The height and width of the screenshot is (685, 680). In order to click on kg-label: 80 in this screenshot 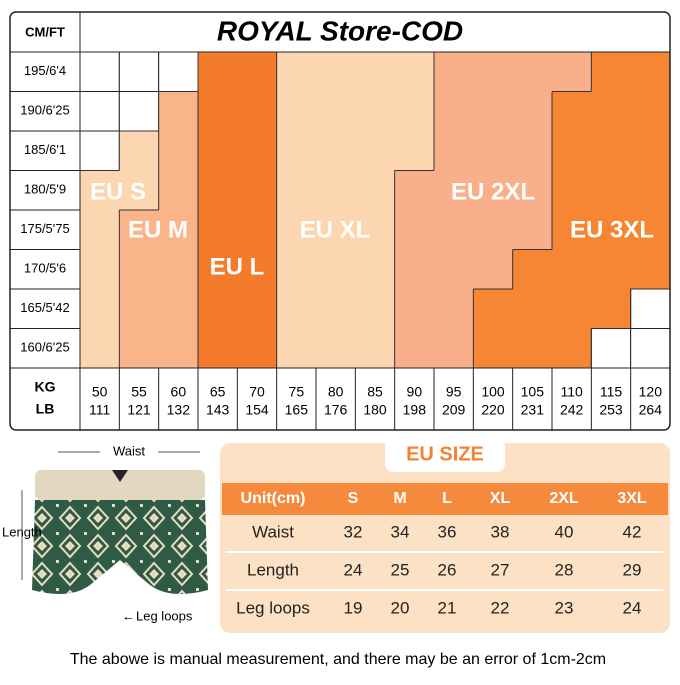, I will do `click(336, 392)`.